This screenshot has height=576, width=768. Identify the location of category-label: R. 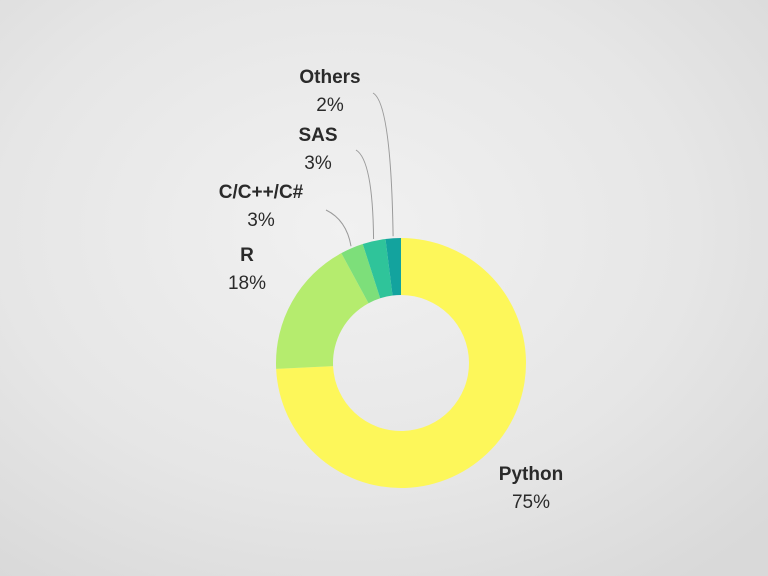
(247, 255).